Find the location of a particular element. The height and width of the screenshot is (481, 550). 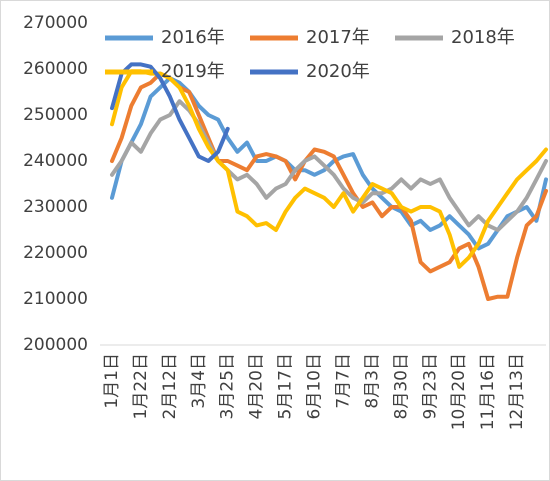

x-tick-label: 5月17日 is located at coordinates (286, 386).